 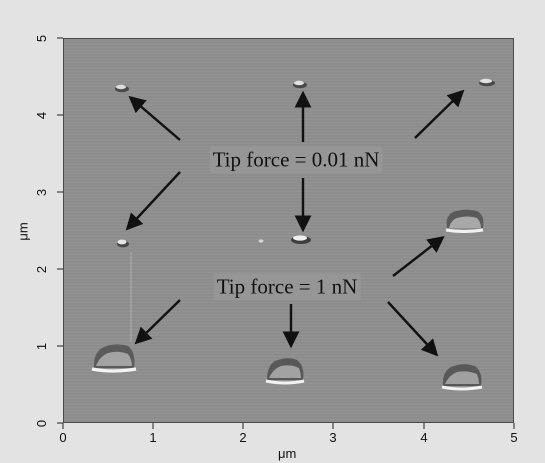 I want to click on x-tick-4: 4, so click(x=424, y=437).